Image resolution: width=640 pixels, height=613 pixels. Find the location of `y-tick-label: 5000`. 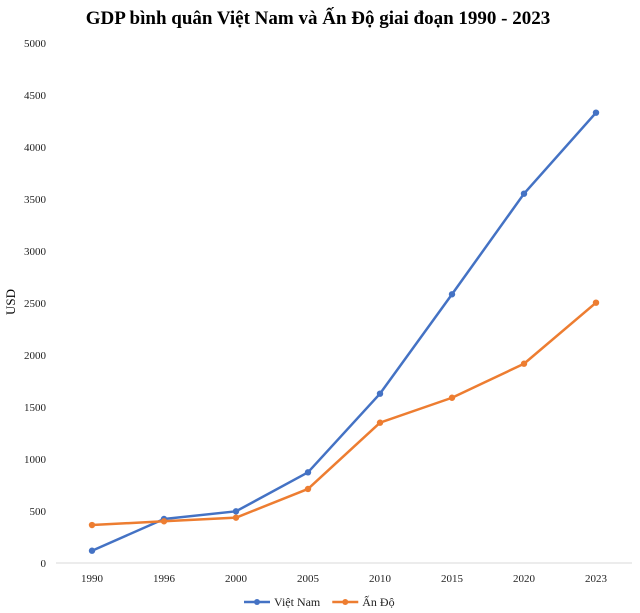

y-tick-label: 5000 is located at coordinates (35, 44).